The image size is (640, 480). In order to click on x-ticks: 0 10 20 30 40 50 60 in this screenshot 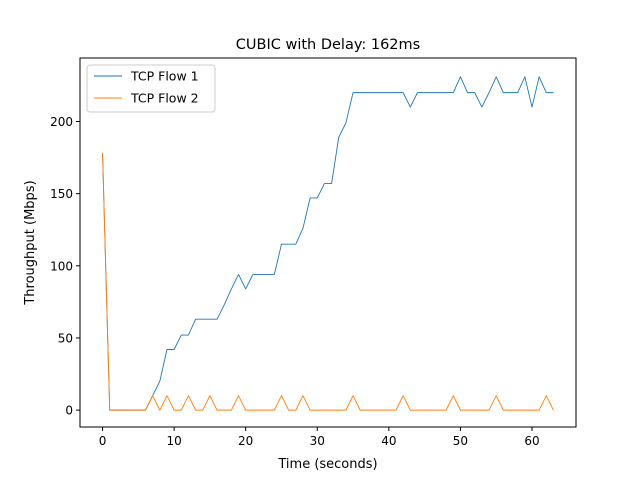, I will do `click(319, 437)`.